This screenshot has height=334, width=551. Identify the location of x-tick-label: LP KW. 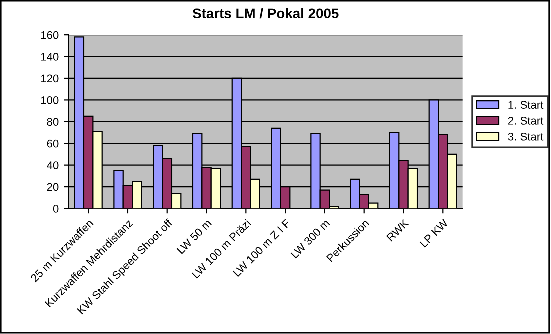
(434, 233).